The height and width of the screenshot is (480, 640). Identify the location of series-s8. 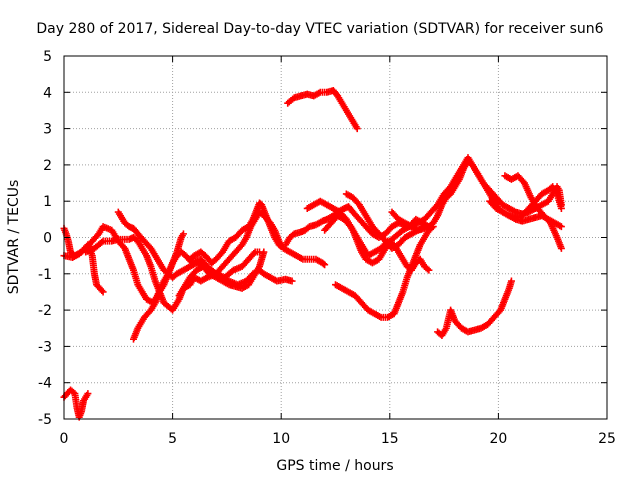
(235, 233).